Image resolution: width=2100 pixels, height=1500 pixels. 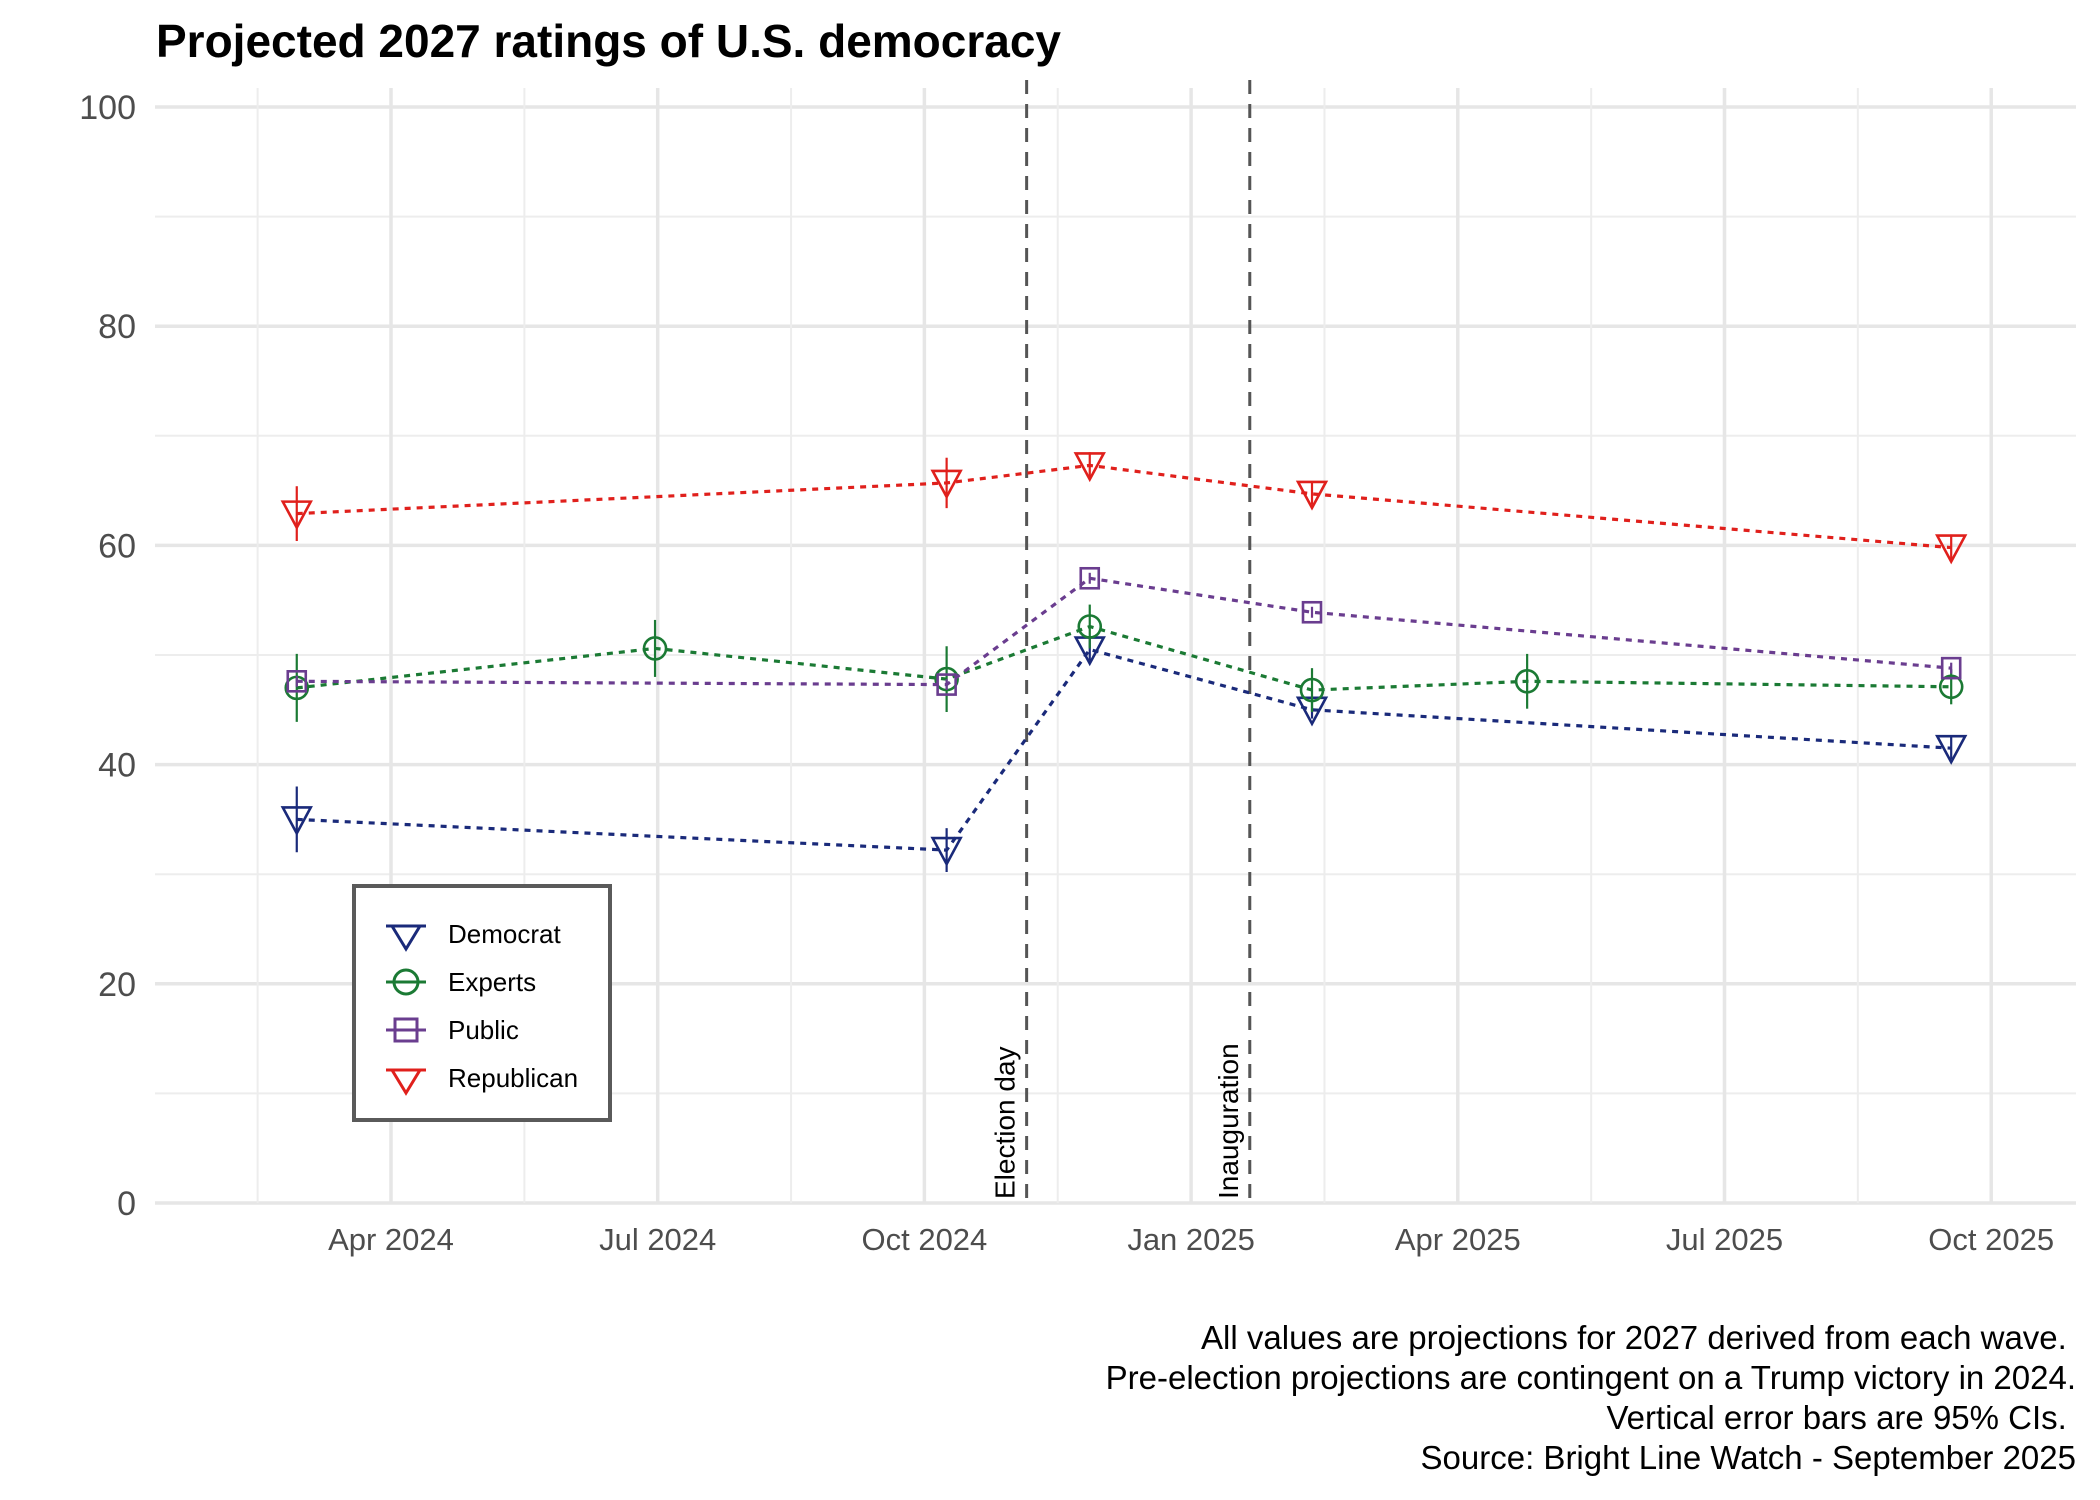 What do you see at coordinates (117, 327) in the screenshot?
I see `y-tick-label: 80` at bounding box center [117, 327].